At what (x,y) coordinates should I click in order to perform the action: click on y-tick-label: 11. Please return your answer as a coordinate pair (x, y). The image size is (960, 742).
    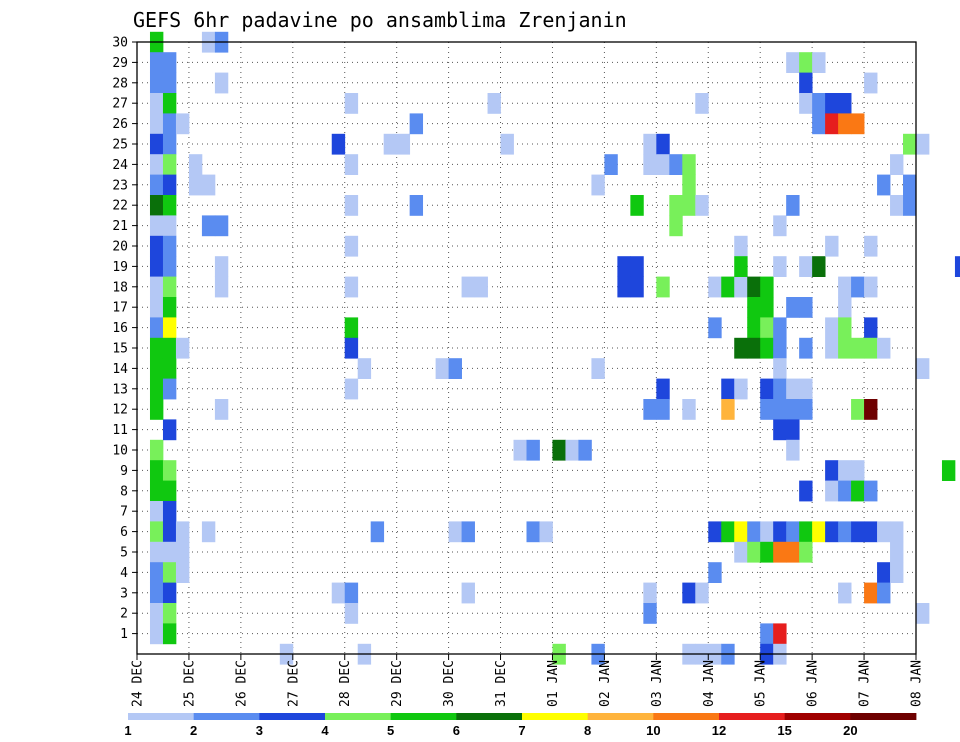
    Looking at the image, I should click on (120, 430).